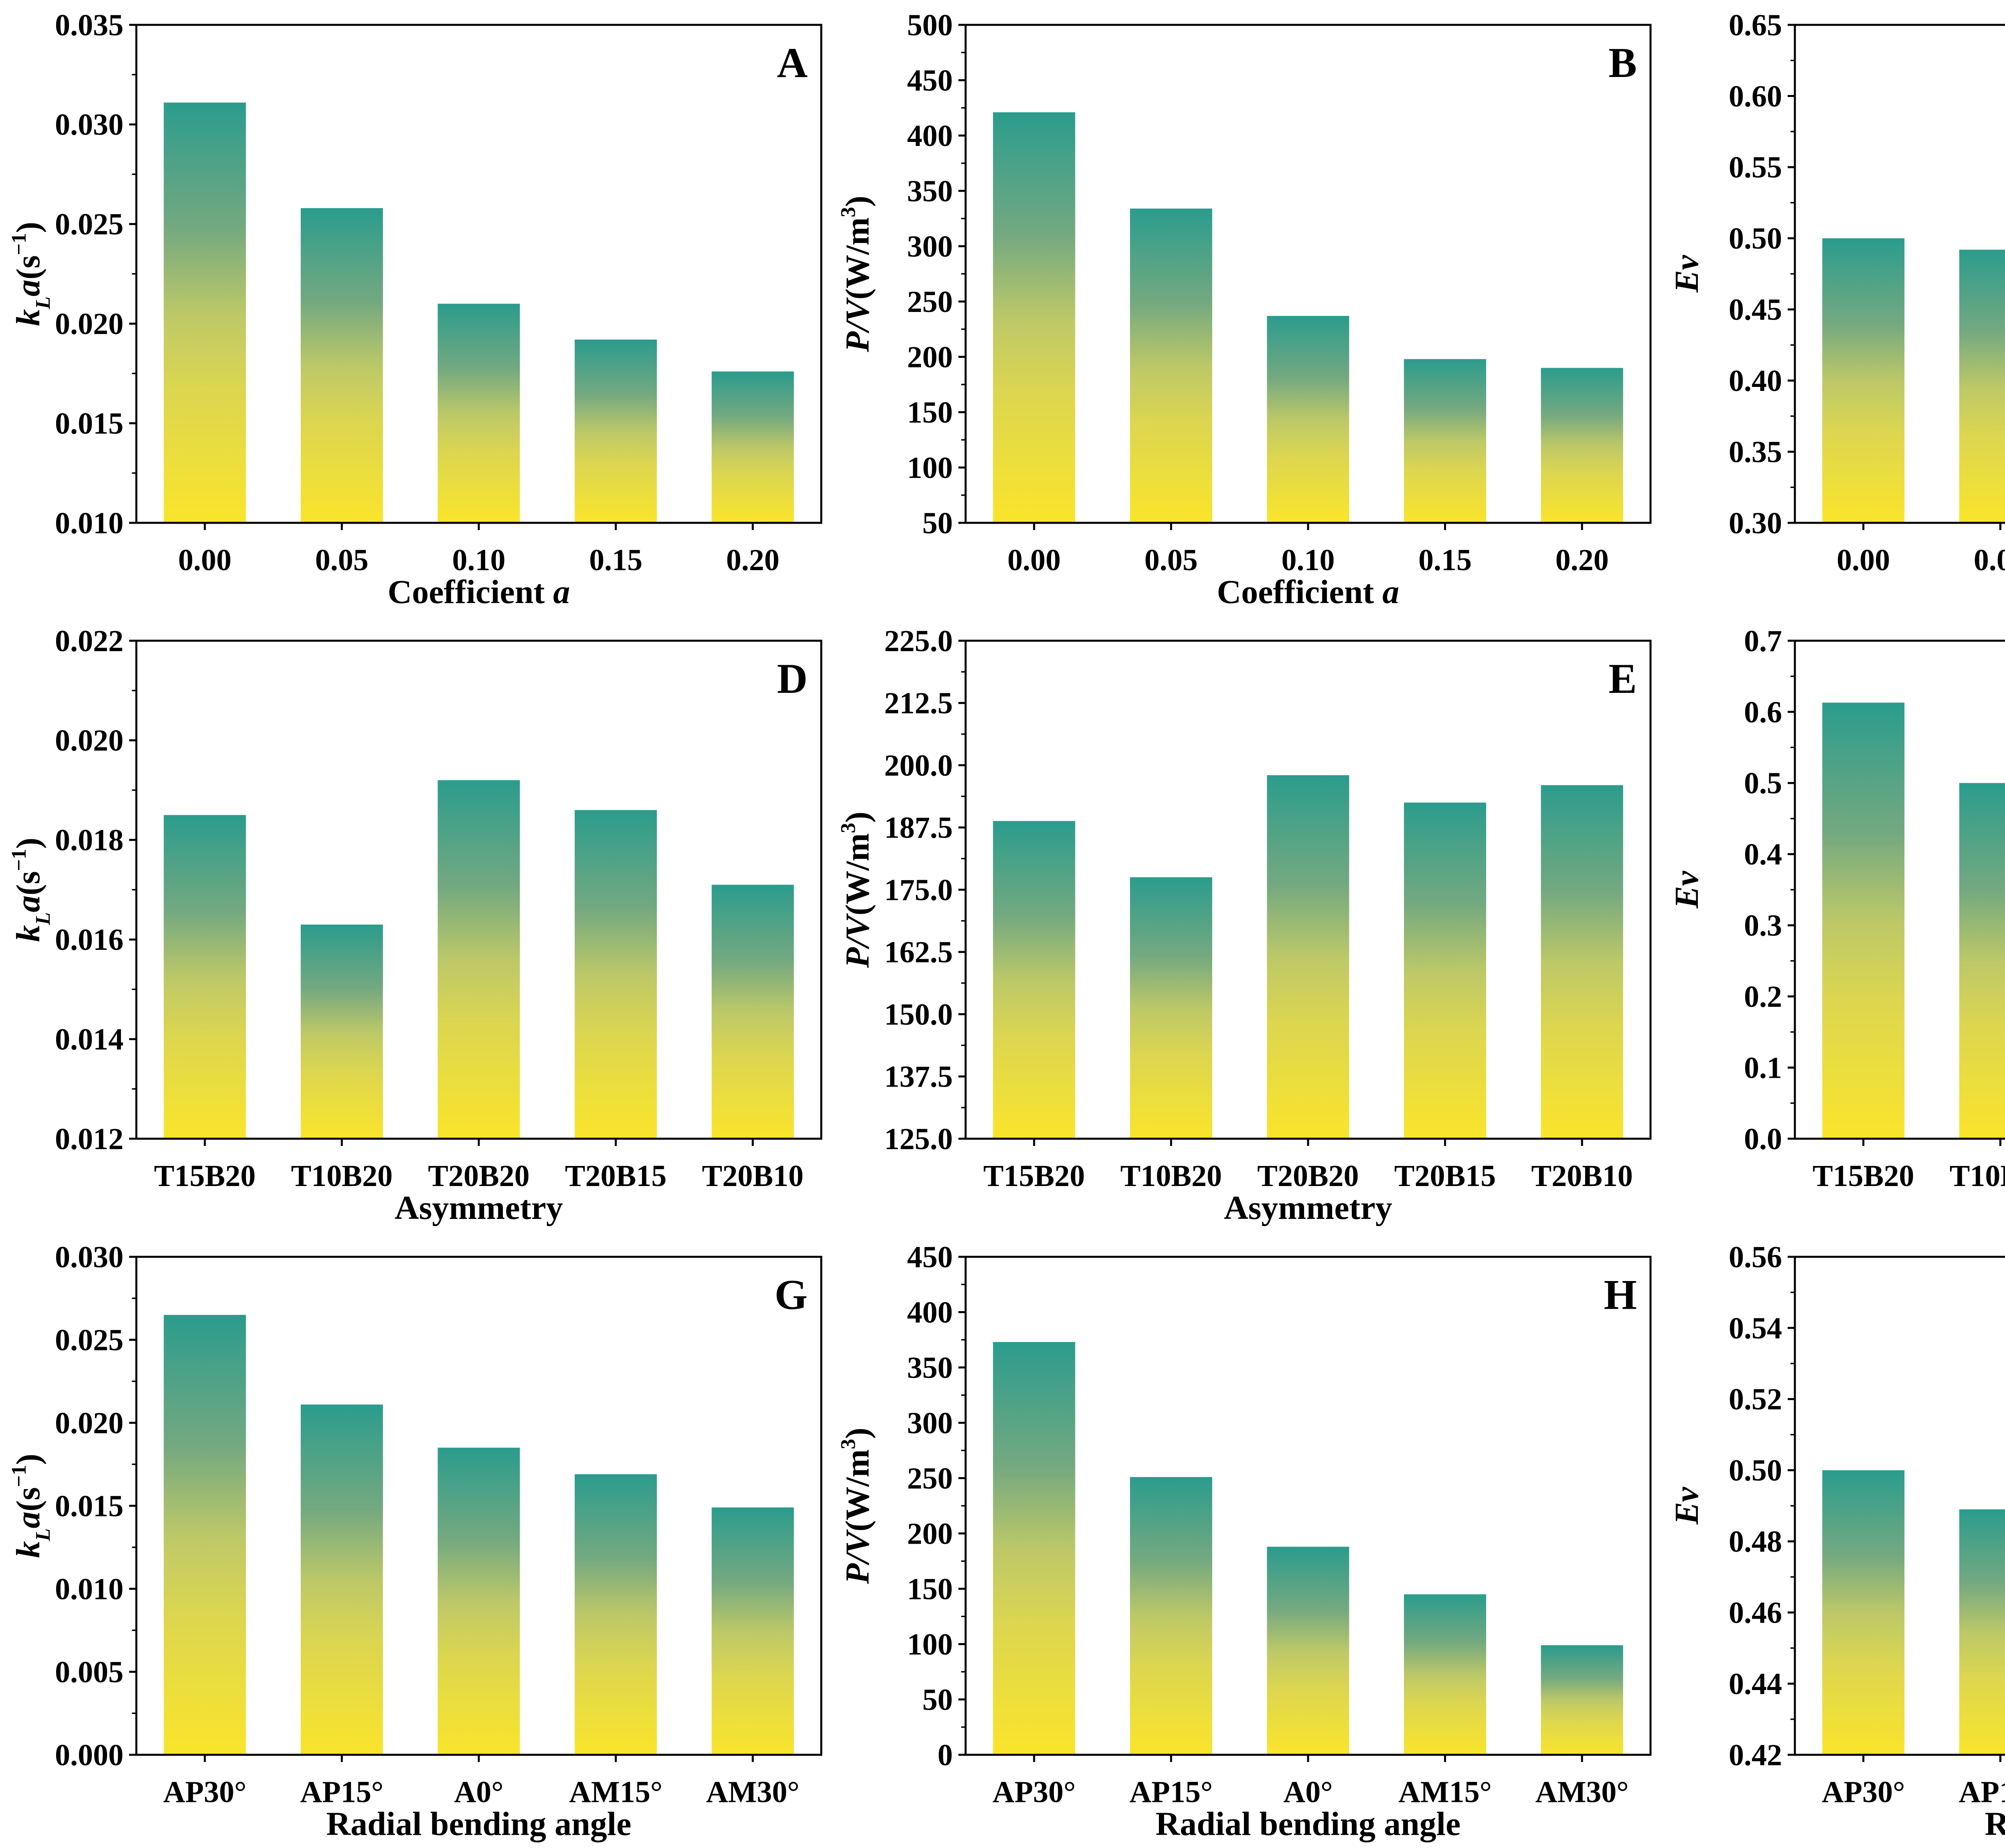 The image size is (2005, 1848). Describe the element at coordinates (1863, 560) in the screenshot. I see `x-tick-label: 0.00` at that location.